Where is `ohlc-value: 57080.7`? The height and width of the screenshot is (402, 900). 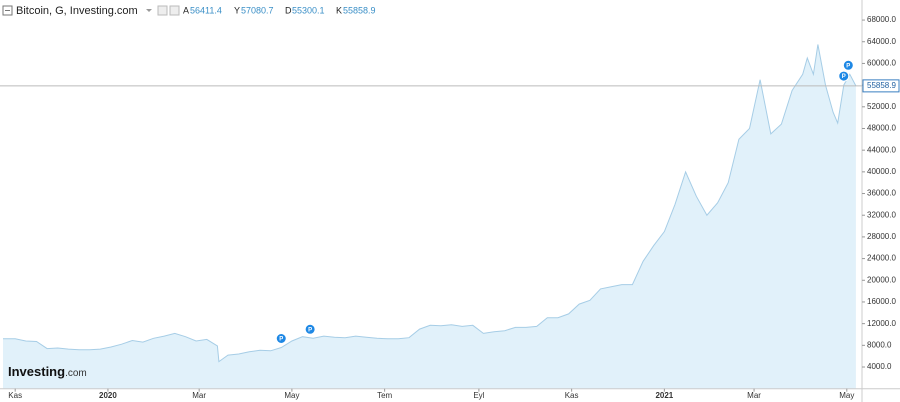 ohlc-value: 57080.7 is located at coordinates (257, 10).